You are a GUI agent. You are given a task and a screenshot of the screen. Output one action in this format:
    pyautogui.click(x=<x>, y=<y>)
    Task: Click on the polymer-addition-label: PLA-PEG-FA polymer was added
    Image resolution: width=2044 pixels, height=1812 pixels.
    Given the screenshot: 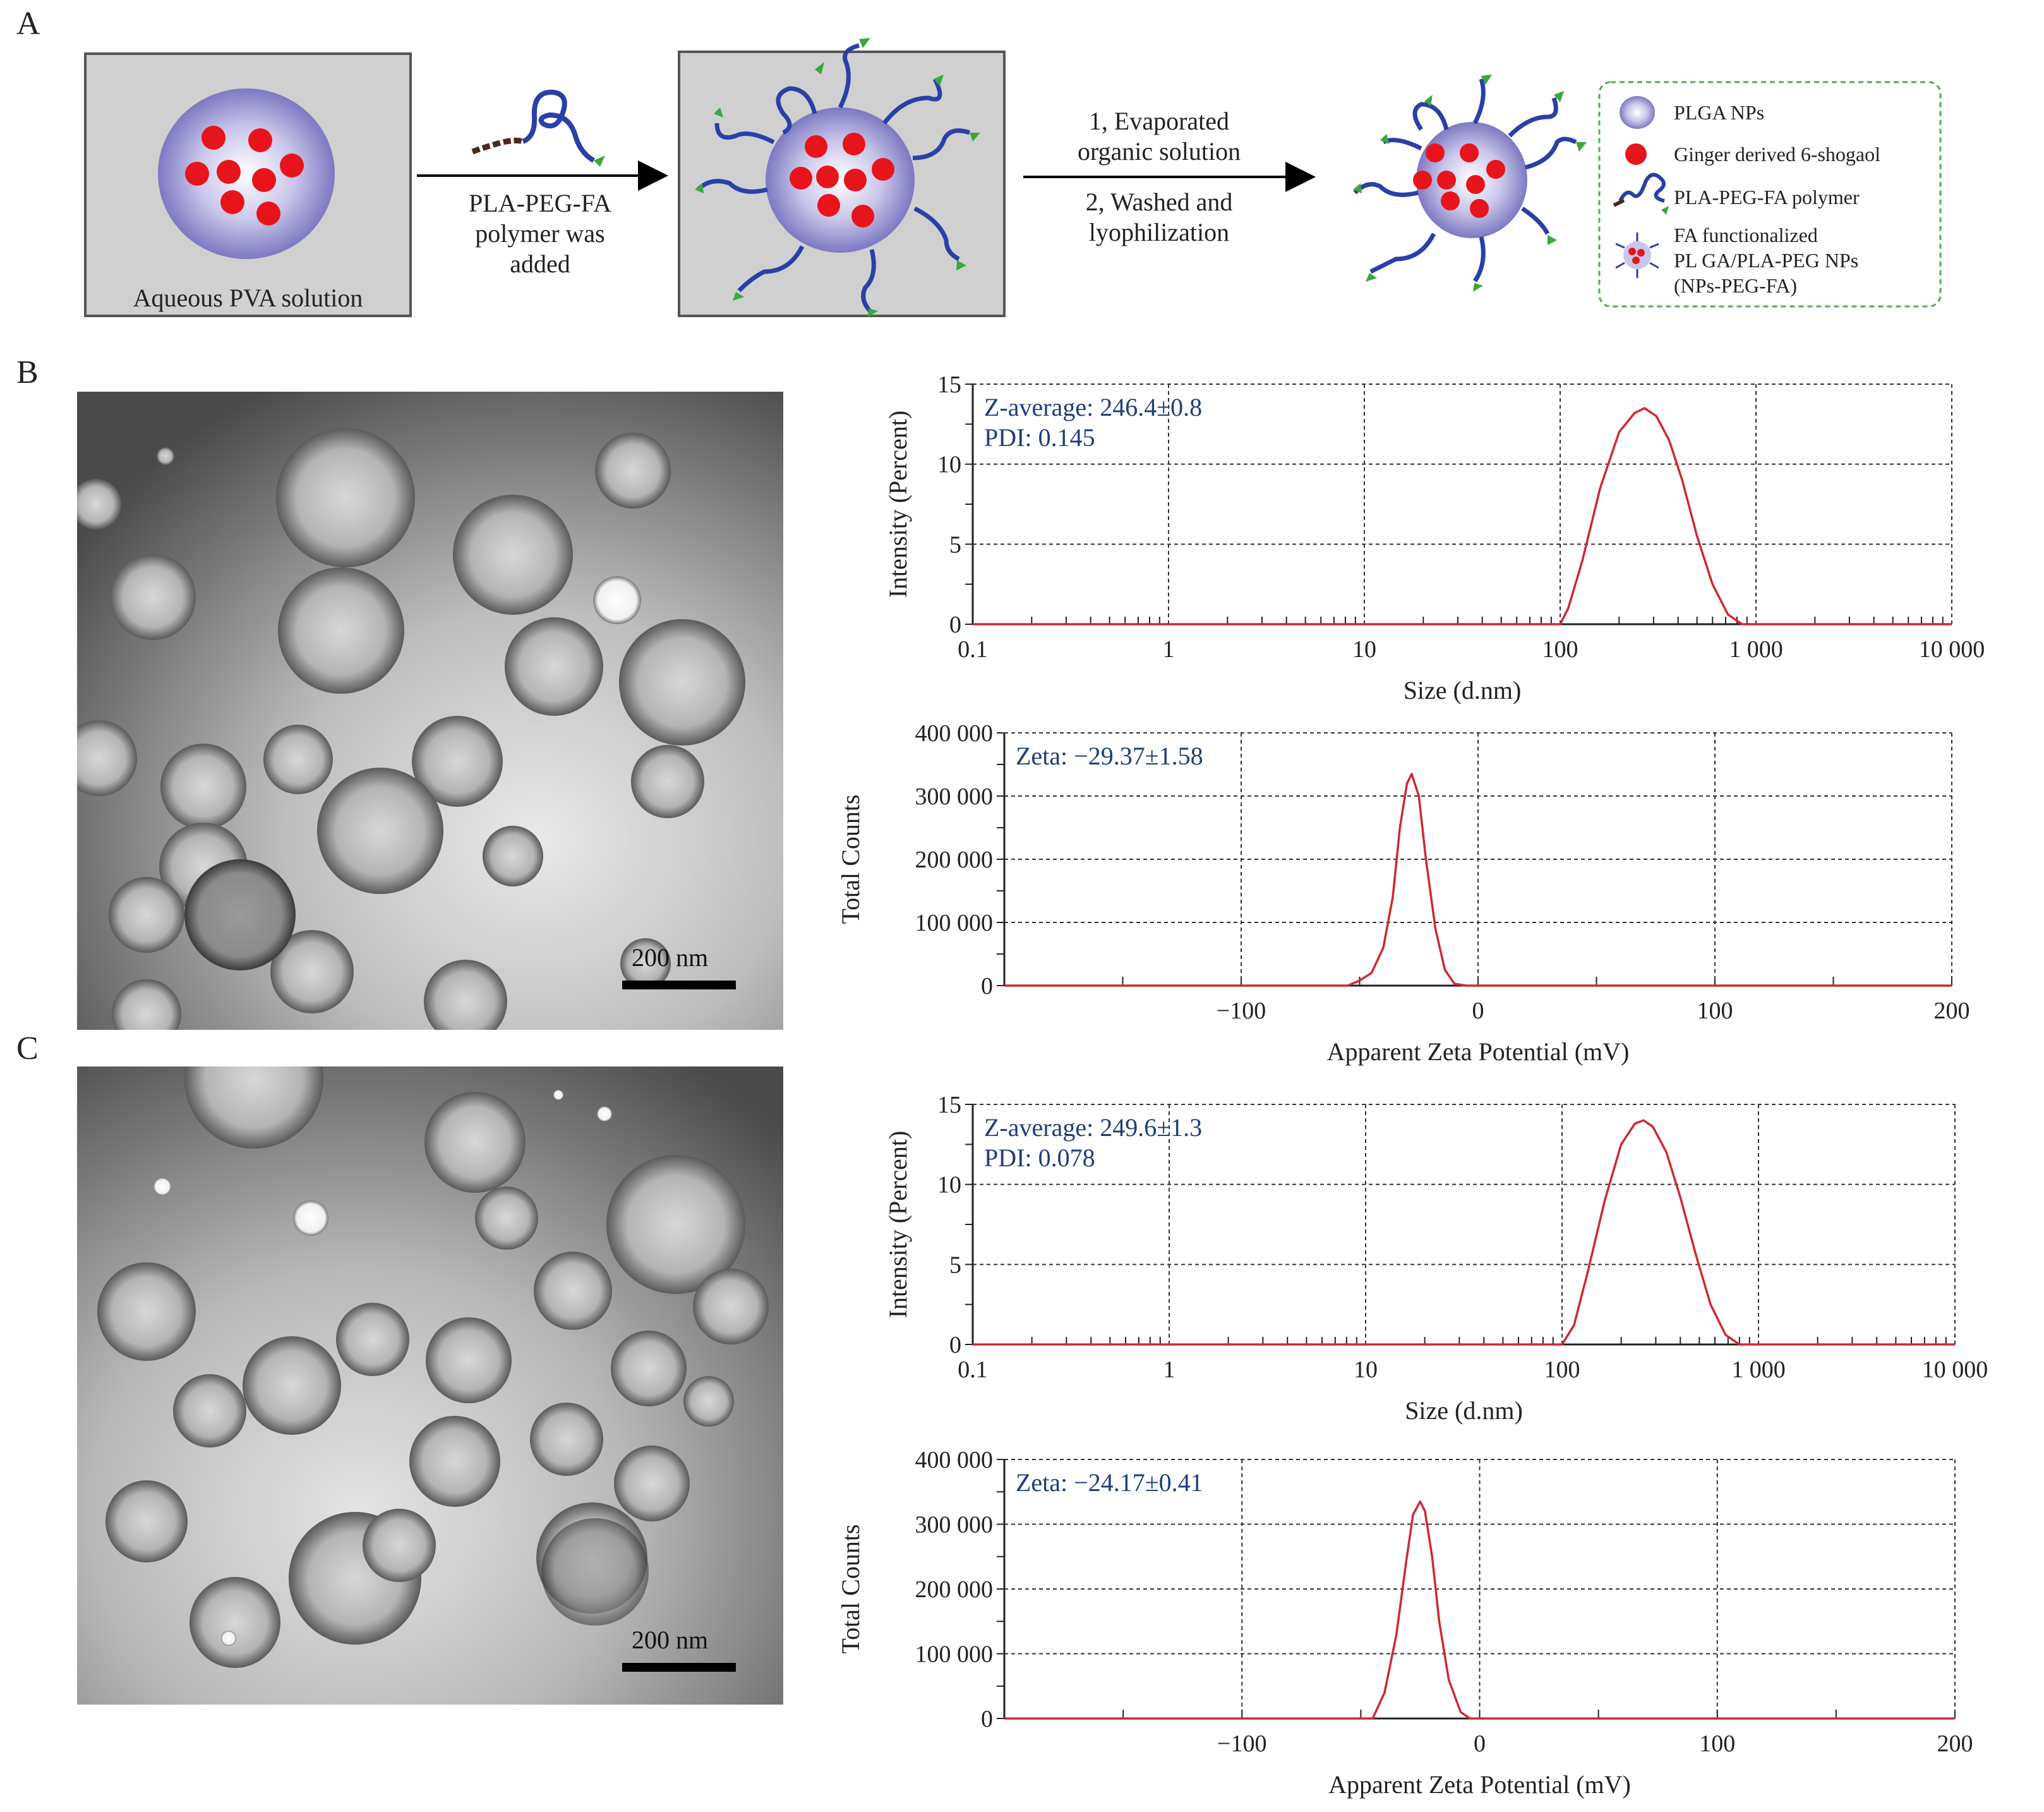 What is the action you would take?
    pyautogui.click(x=540, y=233)
    